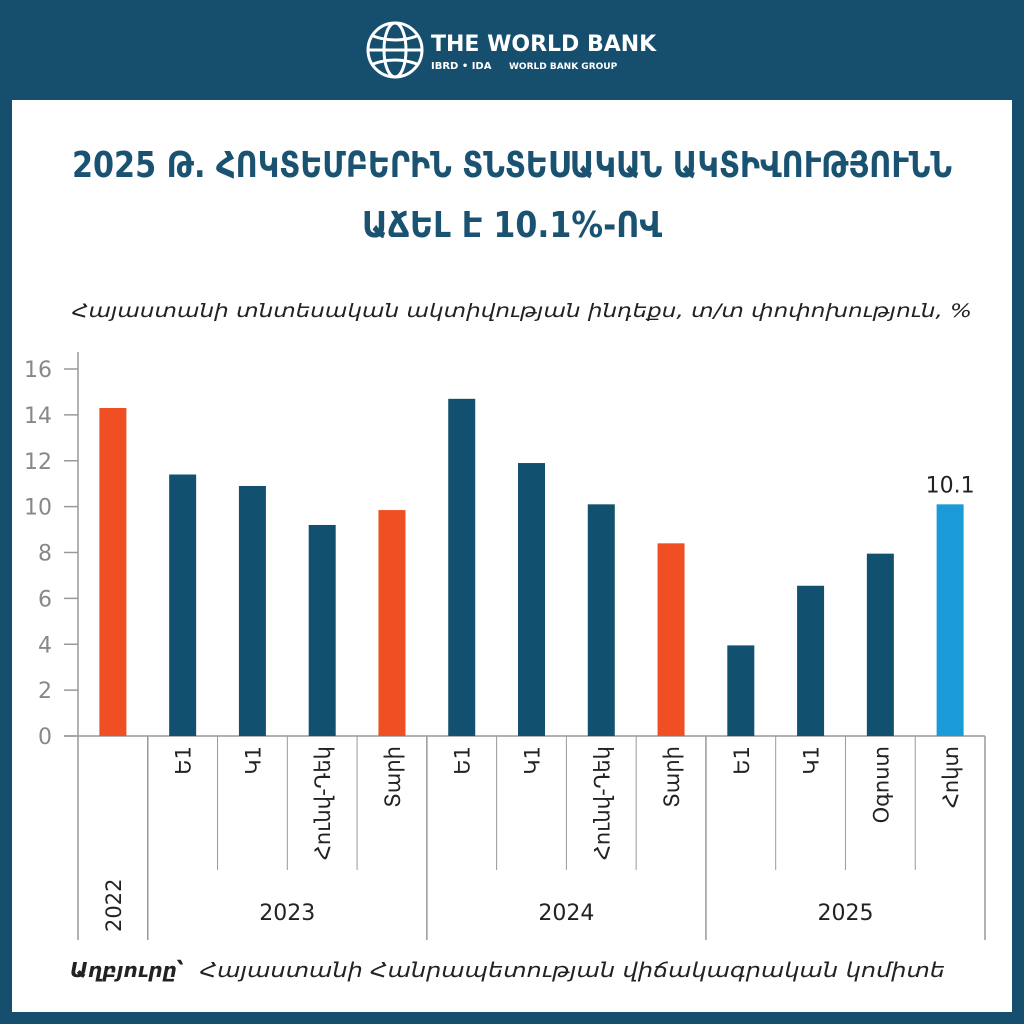 The image size is (1024, 1028). I want to click on chart-title: ԱՃԵԼ Է 10.1%-ՈՎ, so click(512, 225).